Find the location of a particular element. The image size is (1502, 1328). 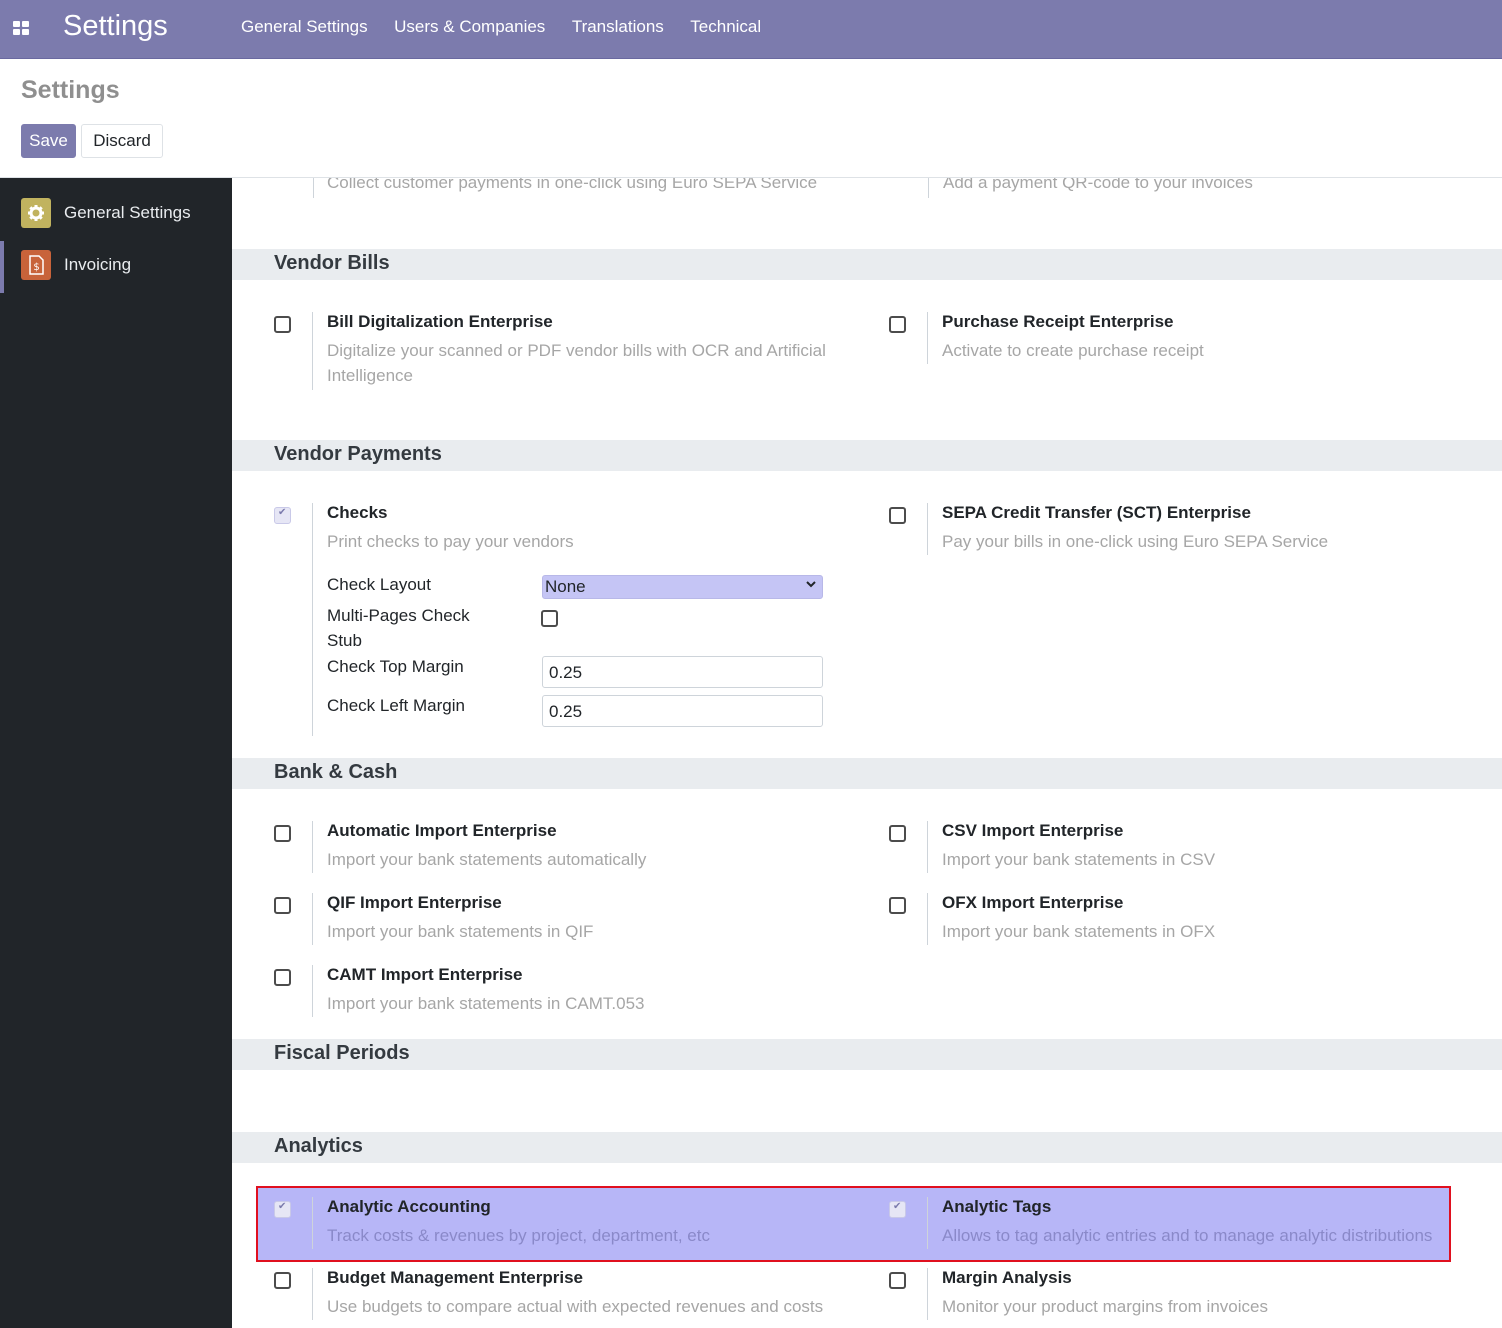

settings-sidebar: General Settings $ Invoicing is located at coordinates (116, 753).